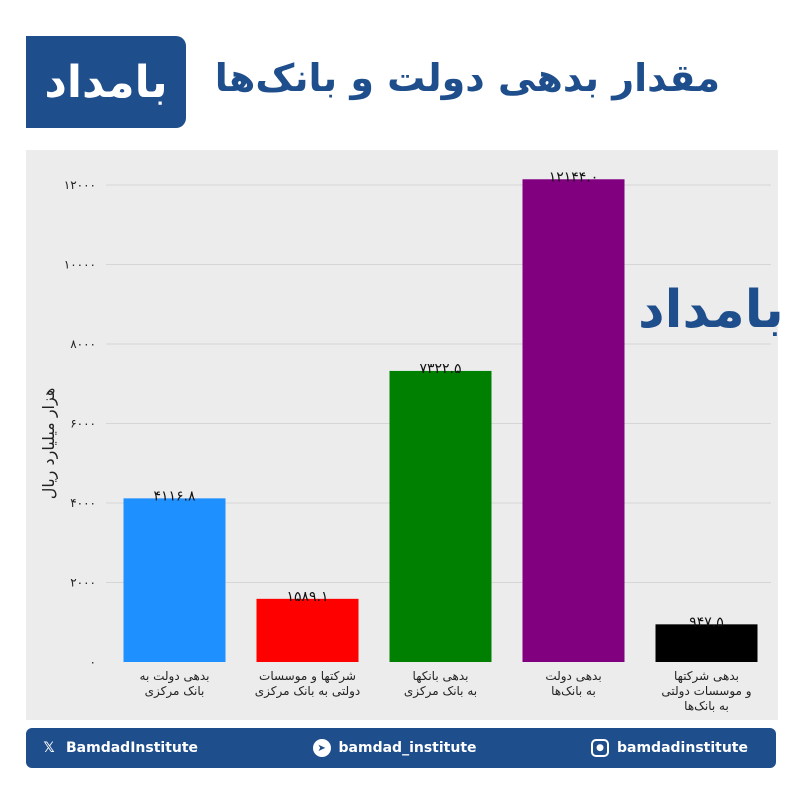 The height and width of the screenshot is (800, 800). Describe the element at coordinates (711, 310) in the screenshot. I see `watermark-logo: بامداد` at that location.